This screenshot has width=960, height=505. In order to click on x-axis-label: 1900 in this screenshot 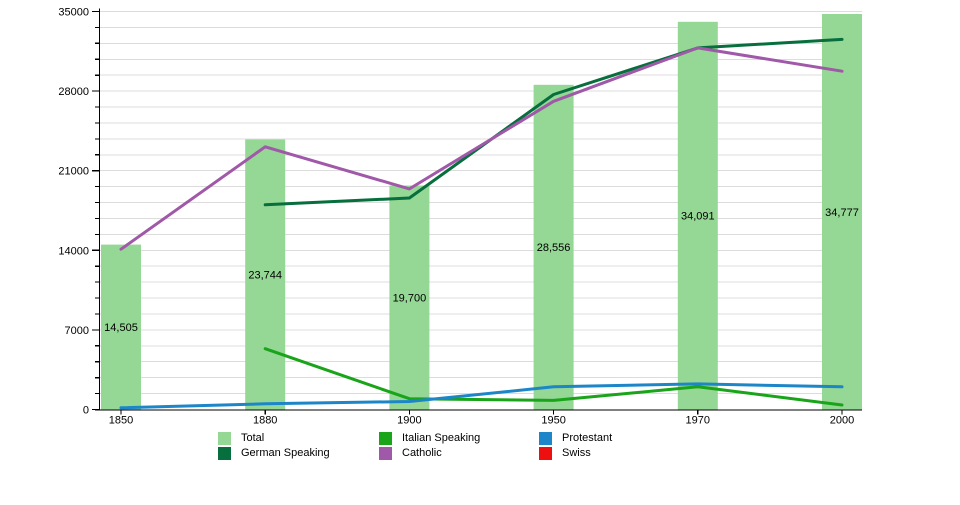, I will do `click(409, 421)`.